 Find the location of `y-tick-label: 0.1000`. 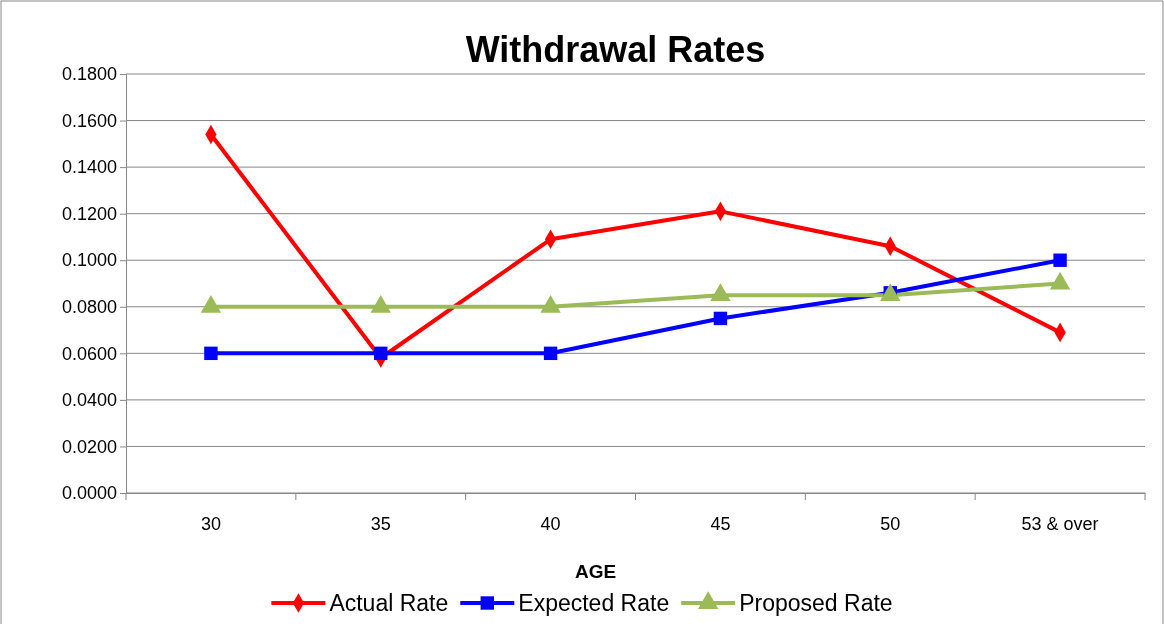

y-tick-label: 0.1000 is located at coordinates (89, 260).